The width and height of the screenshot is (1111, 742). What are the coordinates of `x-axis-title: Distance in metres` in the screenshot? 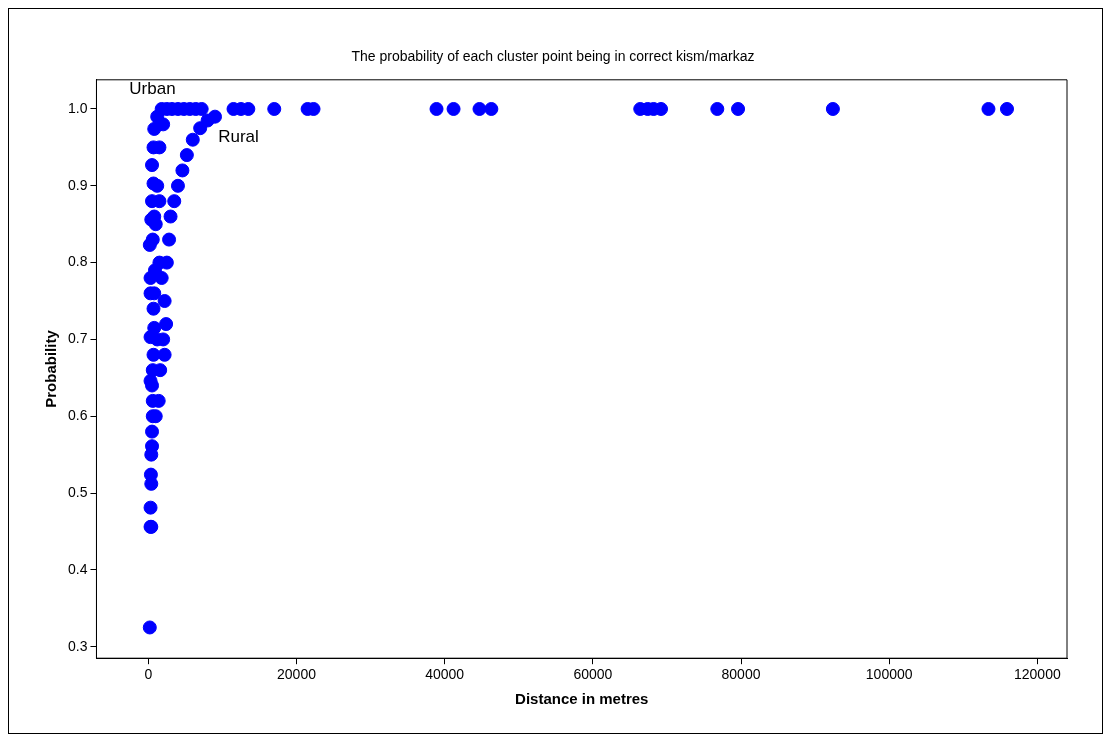 It's located at (582, 699).